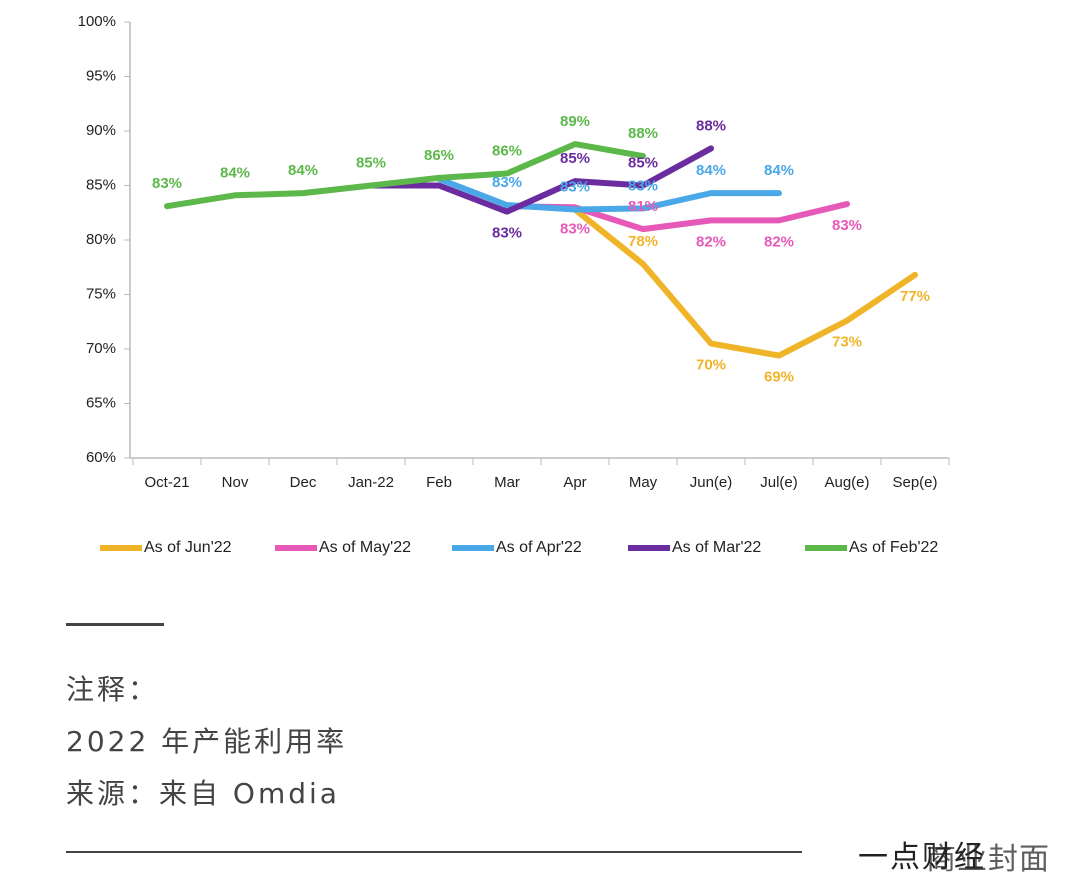  What do you see at coordinates (847, 342) in the screenshot?
I see `data-label: 73%` at bounding box center [847, 342].